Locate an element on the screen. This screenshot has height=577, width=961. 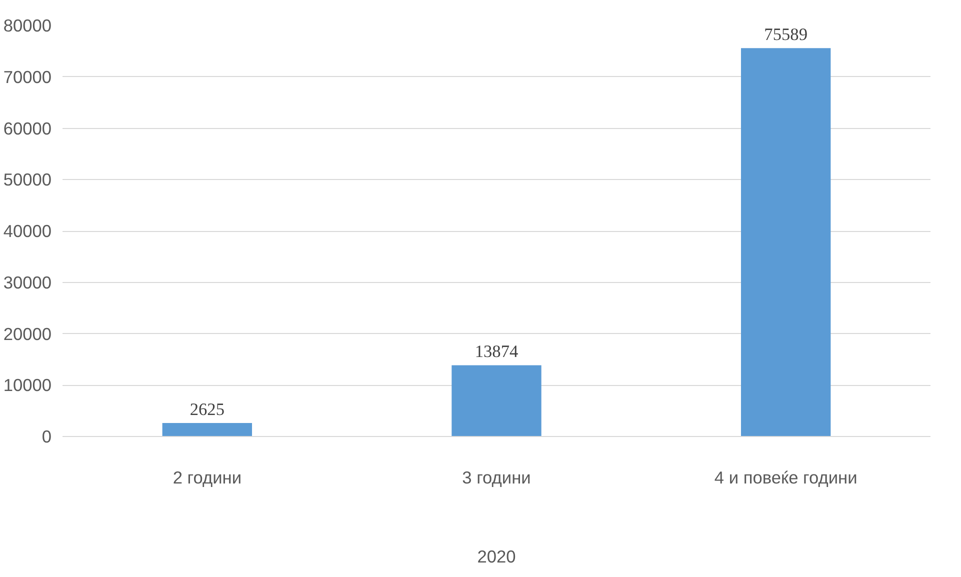
x-tick-label: 4 и повеќе години is located at coordinates (786, 478).